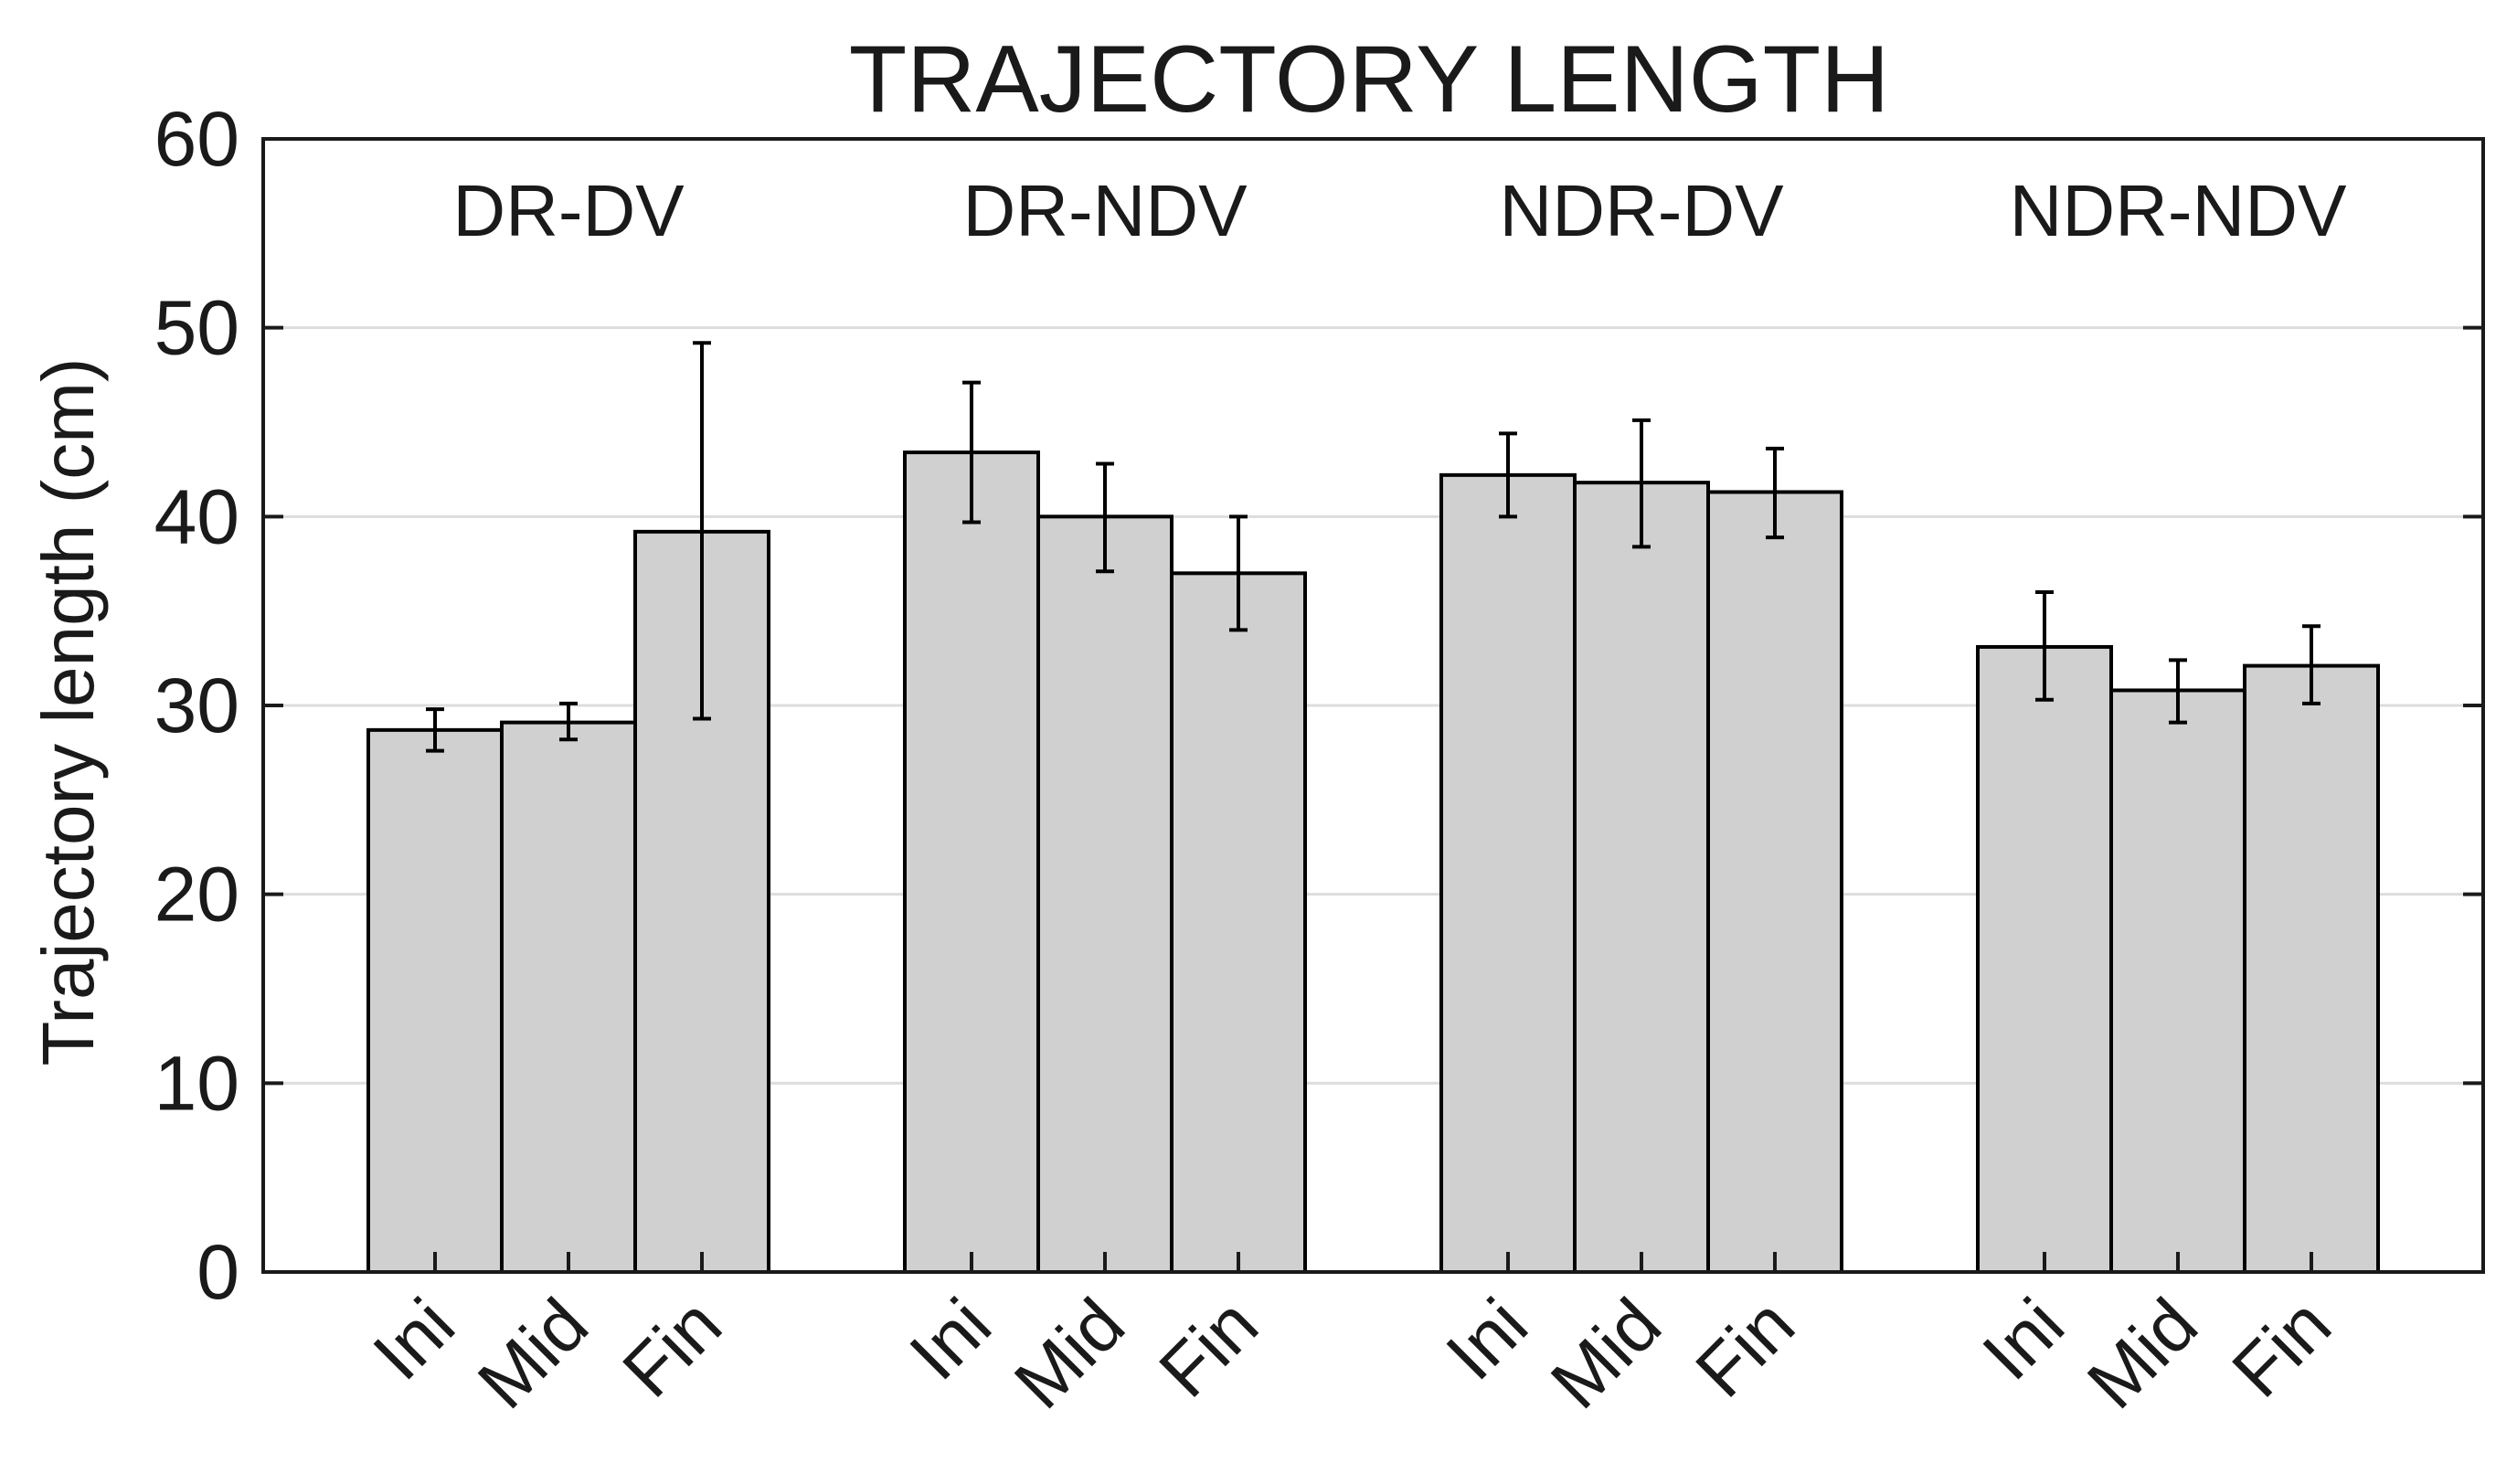 This screenshot has height=1484, width=2517. I want to click on y-tick-label: 40, so click(197, 516).